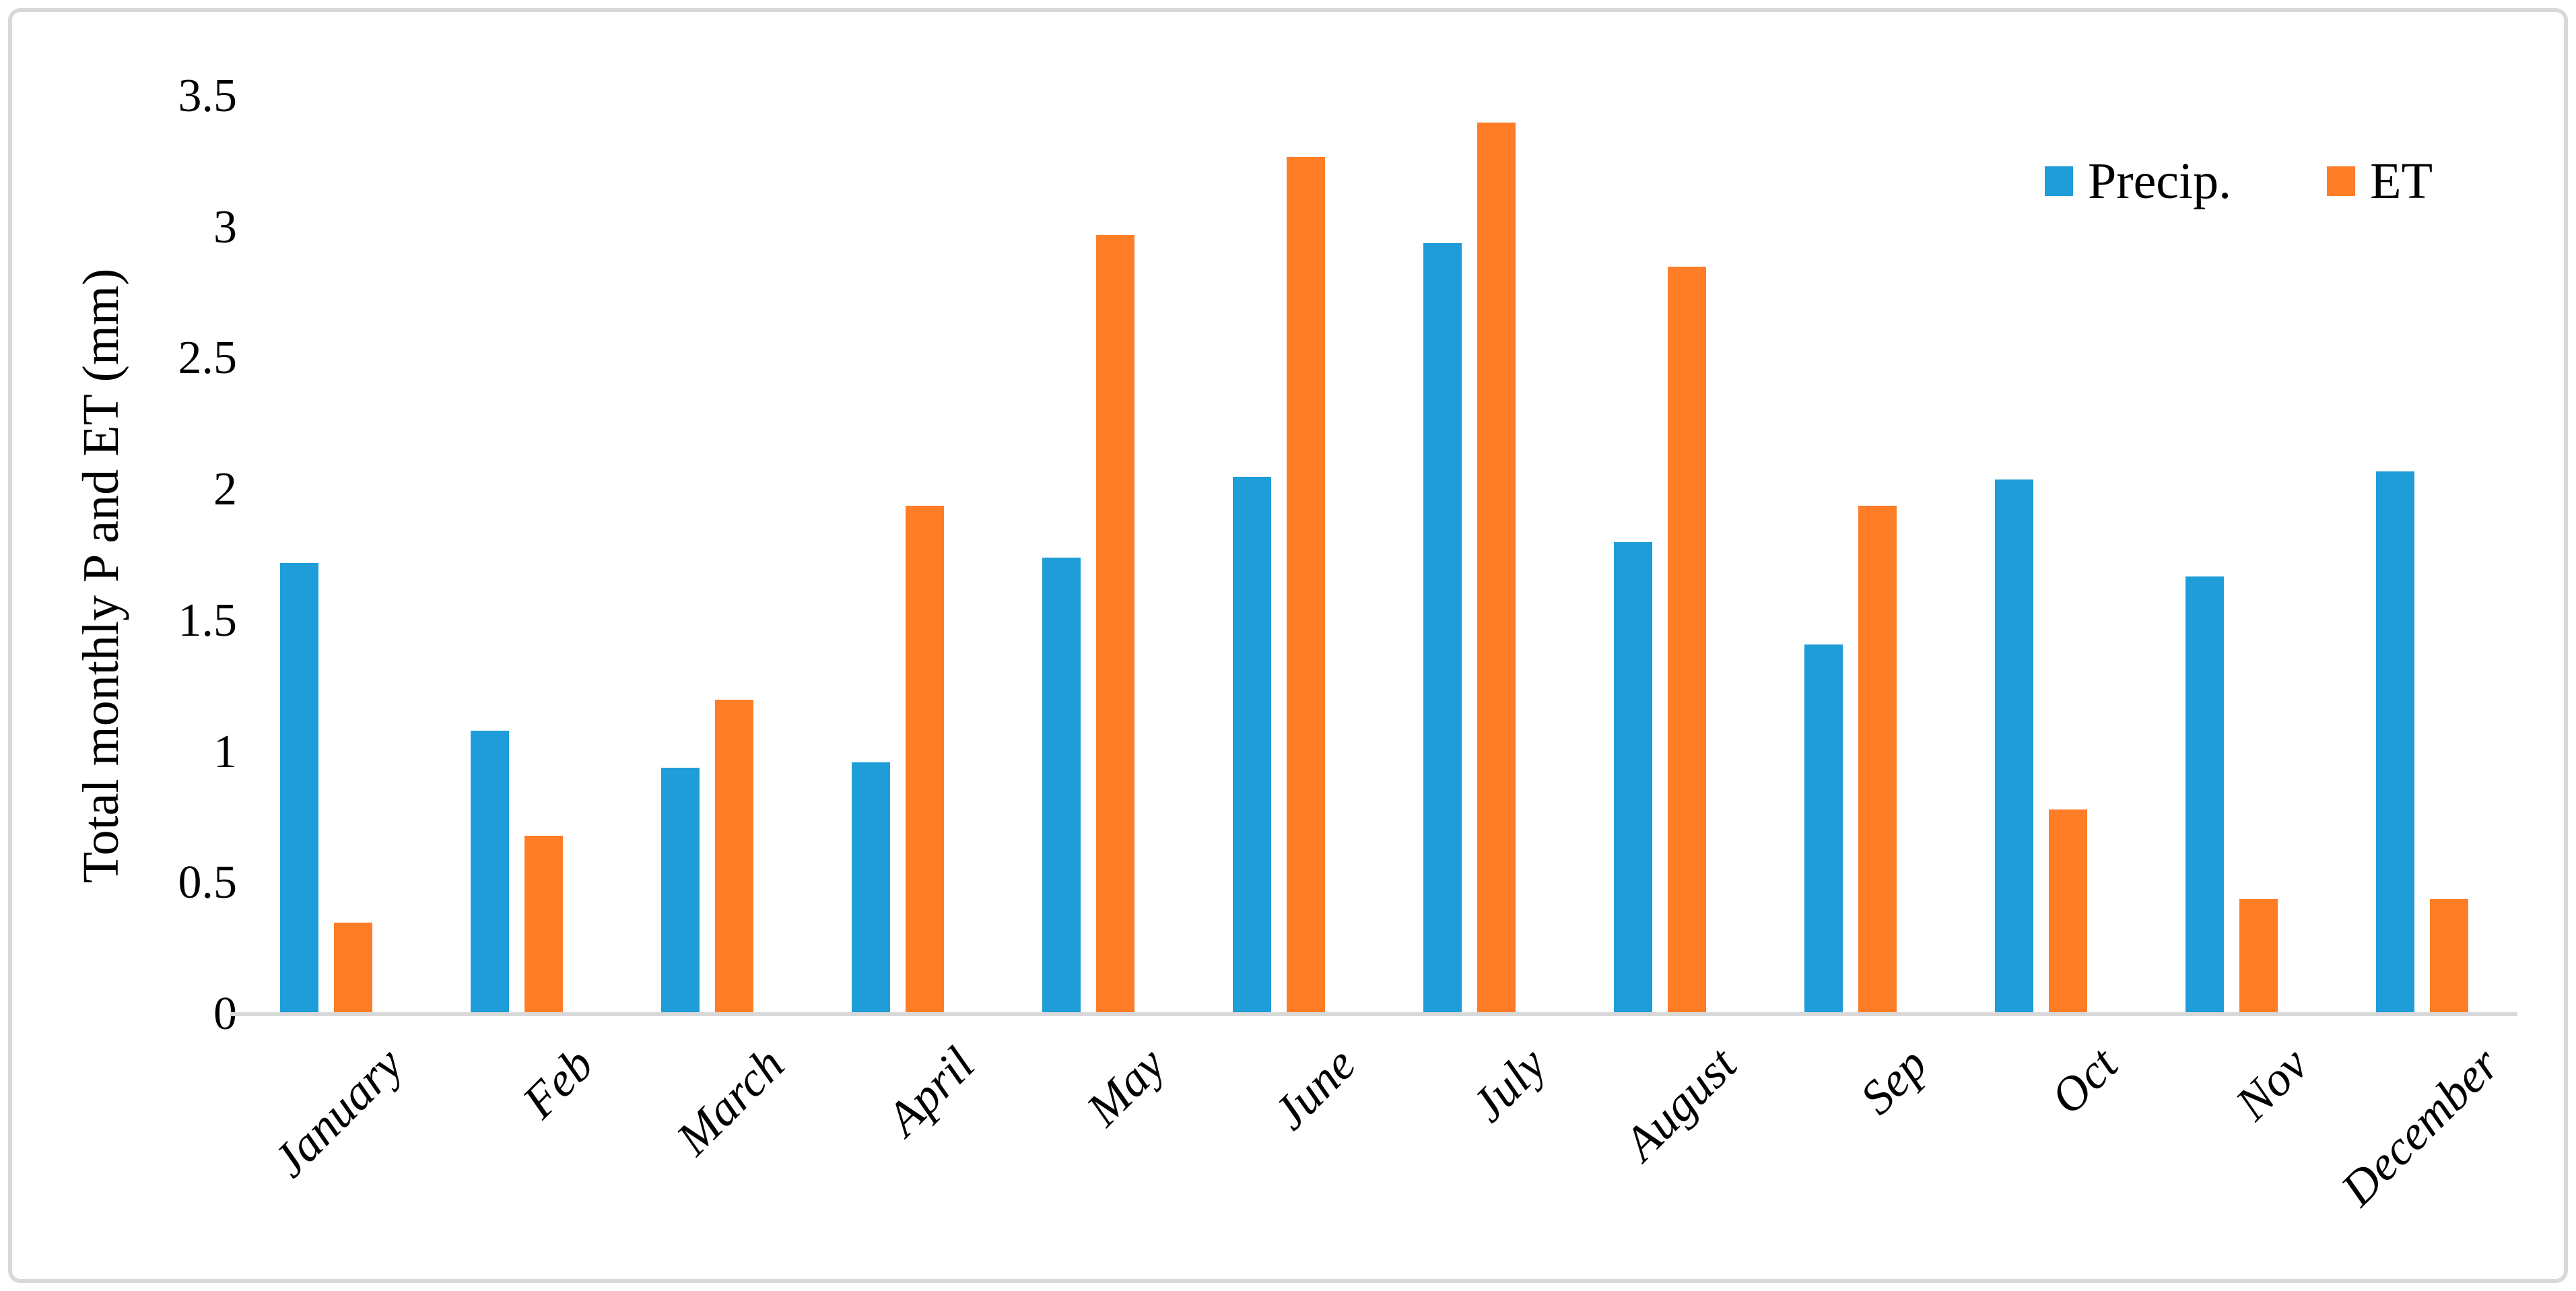 The height and width of the screenshot is (1291, 2576). I want to click on x-axis-label-december: December, so click(2419, 1126).